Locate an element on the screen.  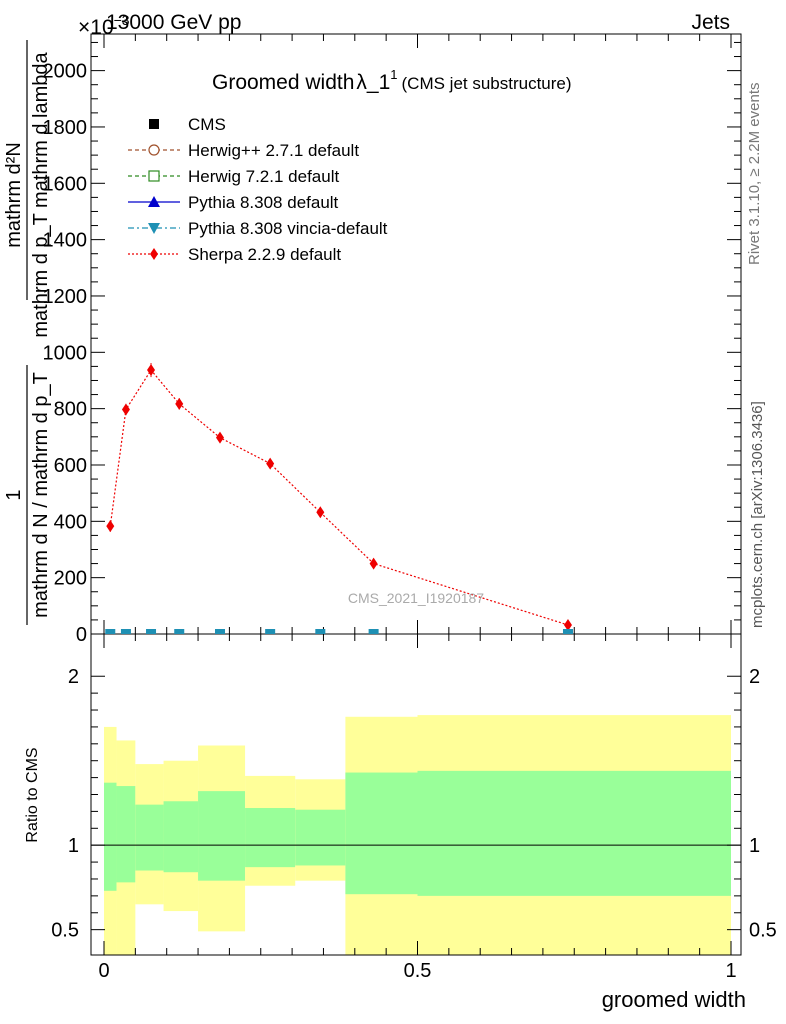
y-tick-label: 1800 is located at coordinates (65, 128).